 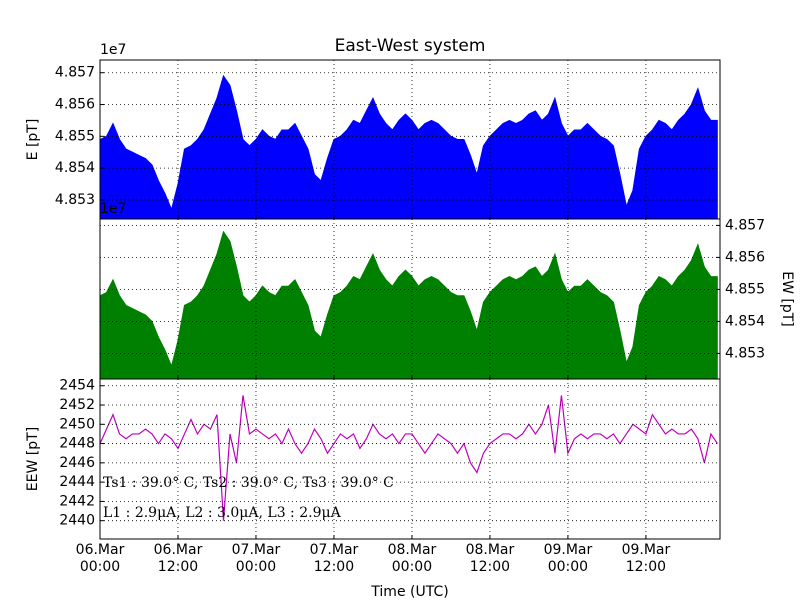 I want to click on x-tick-label: 07.Mar 00:00, so click(x=256, y=558).